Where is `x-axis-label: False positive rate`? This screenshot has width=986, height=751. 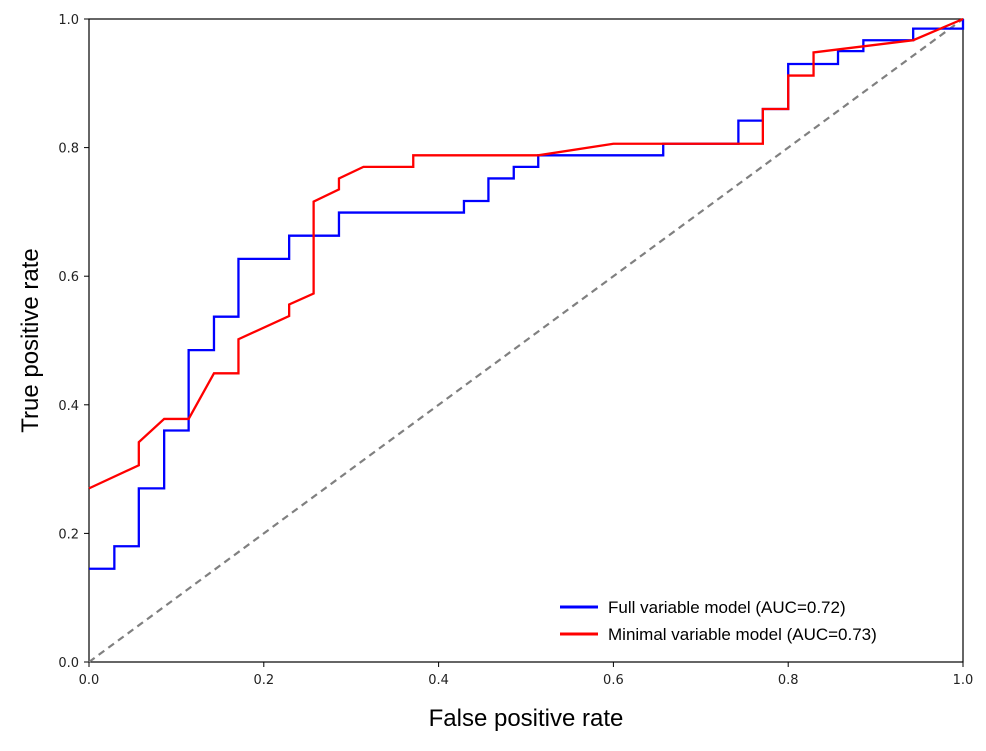 x-axis-label: False positive rate is located at coordinates (526, 718).